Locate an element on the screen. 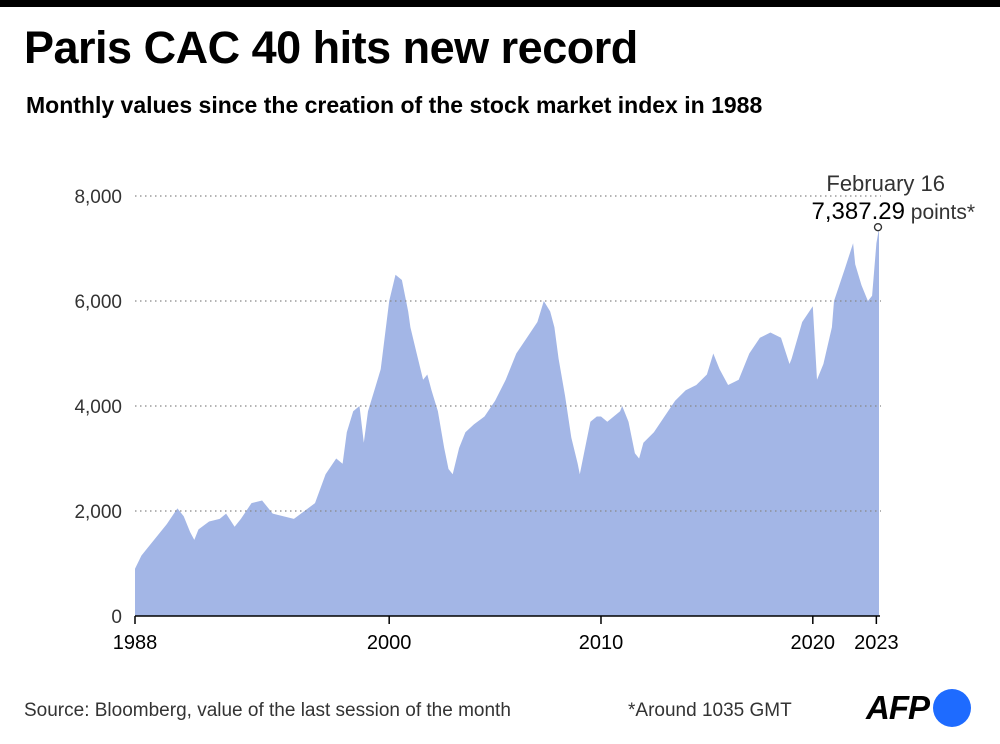 The height and width of the screenshot is (744, 1000). x-tick-label: 1988 is located at coordinates (135, 643).